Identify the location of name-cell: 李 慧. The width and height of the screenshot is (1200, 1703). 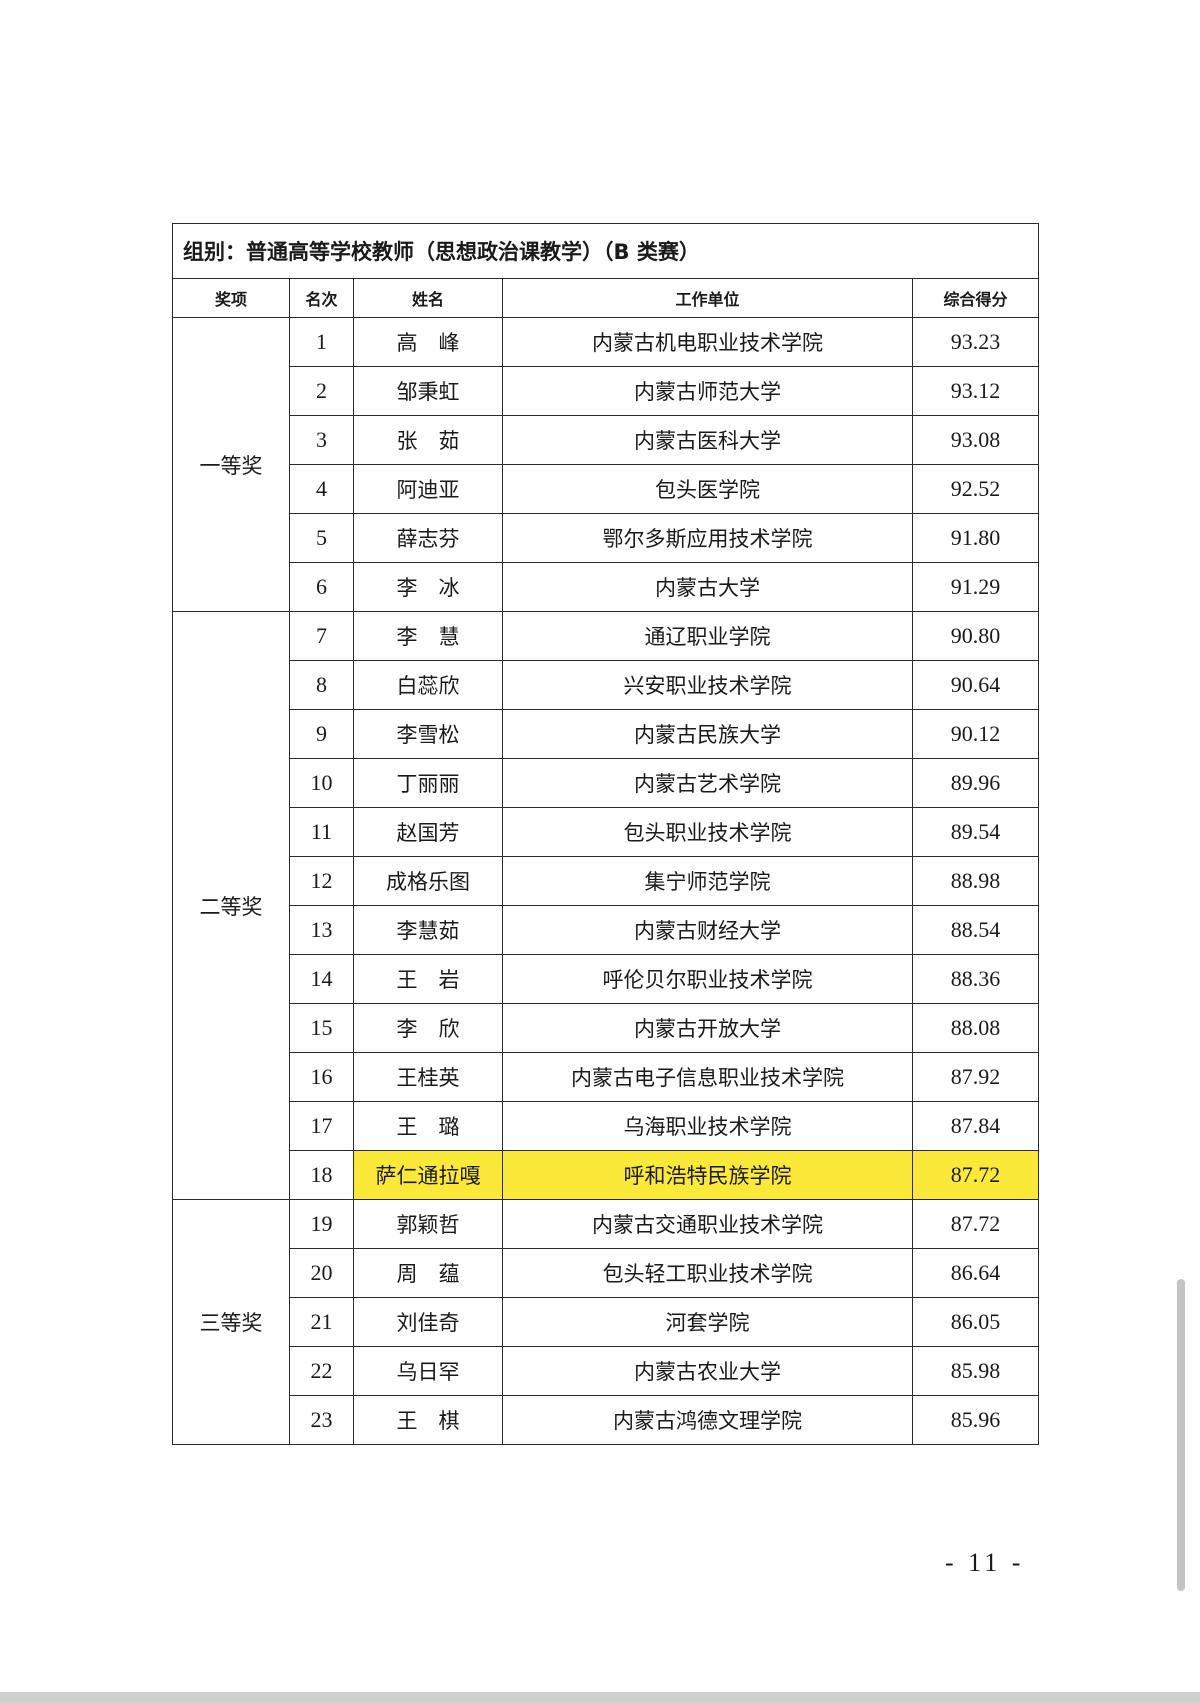
(428, 636).